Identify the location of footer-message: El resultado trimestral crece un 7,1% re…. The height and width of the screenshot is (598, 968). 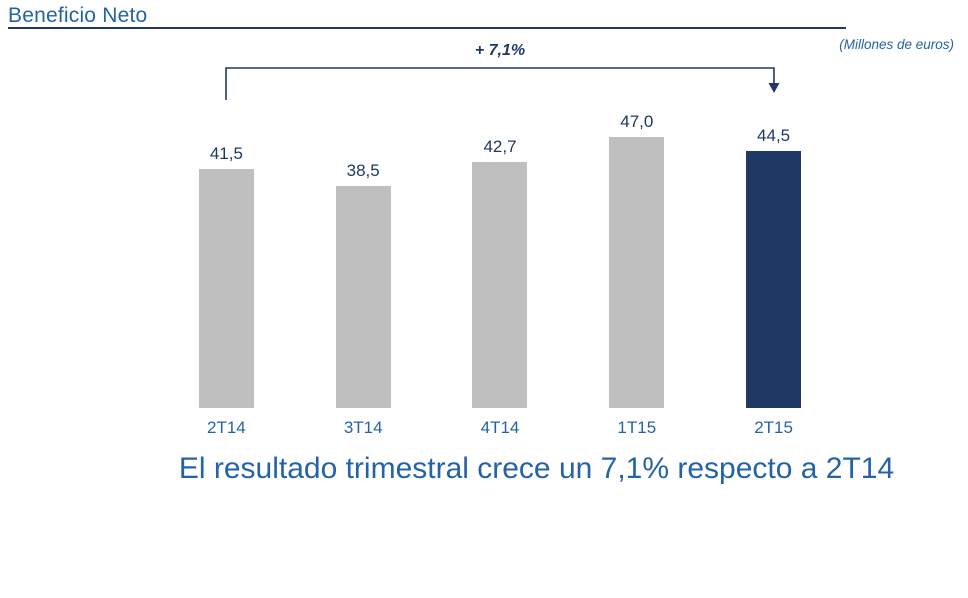
(536, 468).